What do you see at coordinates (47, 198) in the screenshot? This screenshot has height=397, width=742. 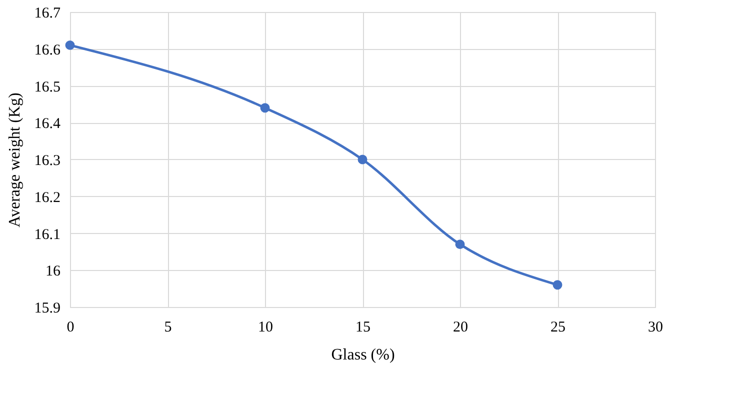 I see `y-tick-label: 16.2` at bounding box center [47, 198].